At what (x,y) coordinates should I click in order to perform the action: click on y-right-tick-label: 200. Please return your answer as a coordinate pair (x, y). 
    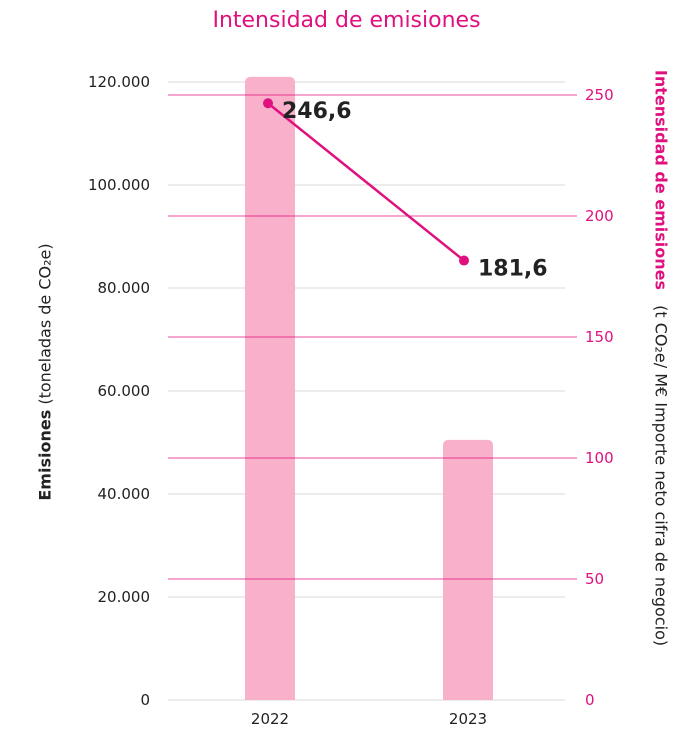
    Looking at the image, I should click on (599, 216).